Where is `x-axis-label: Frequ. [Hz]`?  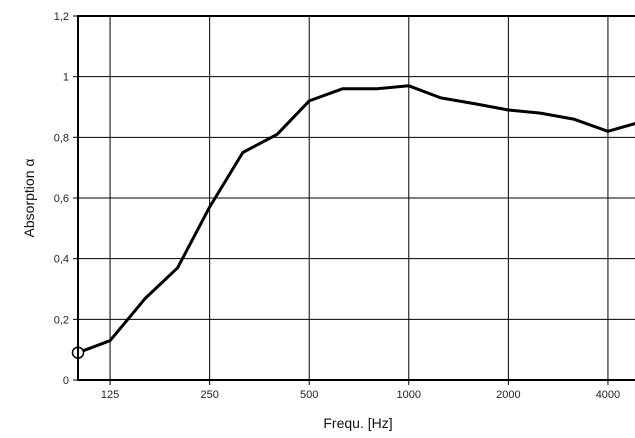
x-axis-label: Frequ. [Hz] is located at coordinates (357, 423).